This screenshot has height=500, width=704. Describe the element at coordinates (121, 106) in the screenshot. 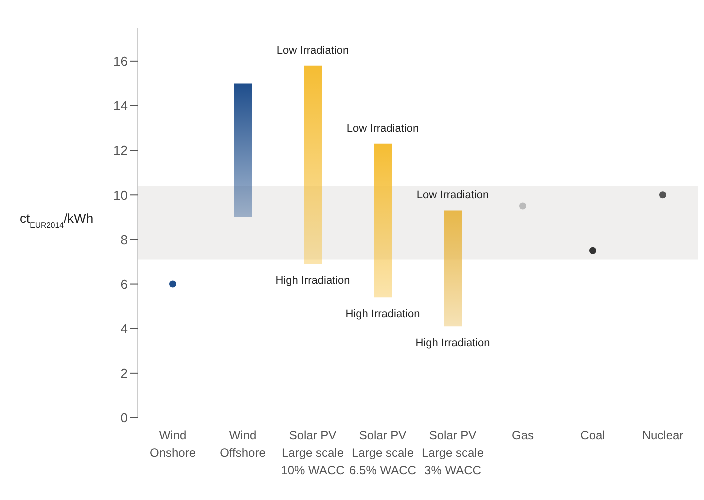

I see `y-tick-label: 14` at that location.